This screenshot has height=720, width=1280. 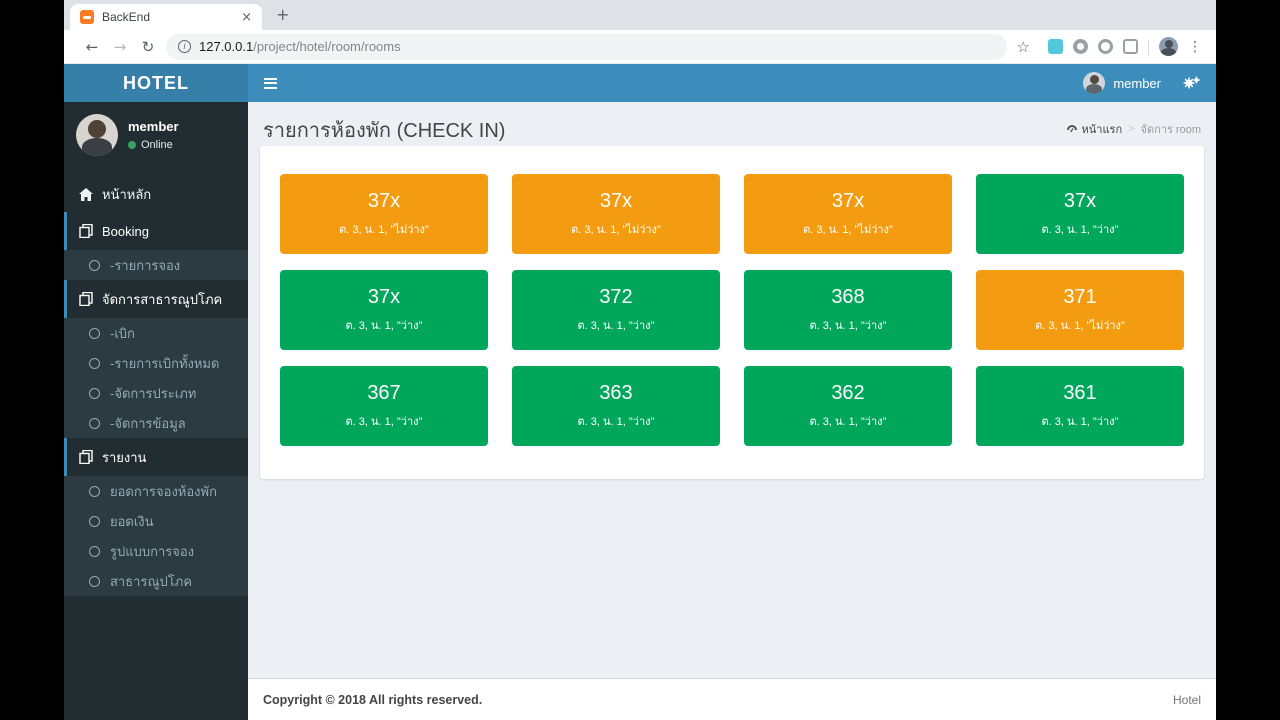 What do you see at coordinates (132, 145) in the screenshot?
I see `online-dot-icon` at bounding box center [132, 145].